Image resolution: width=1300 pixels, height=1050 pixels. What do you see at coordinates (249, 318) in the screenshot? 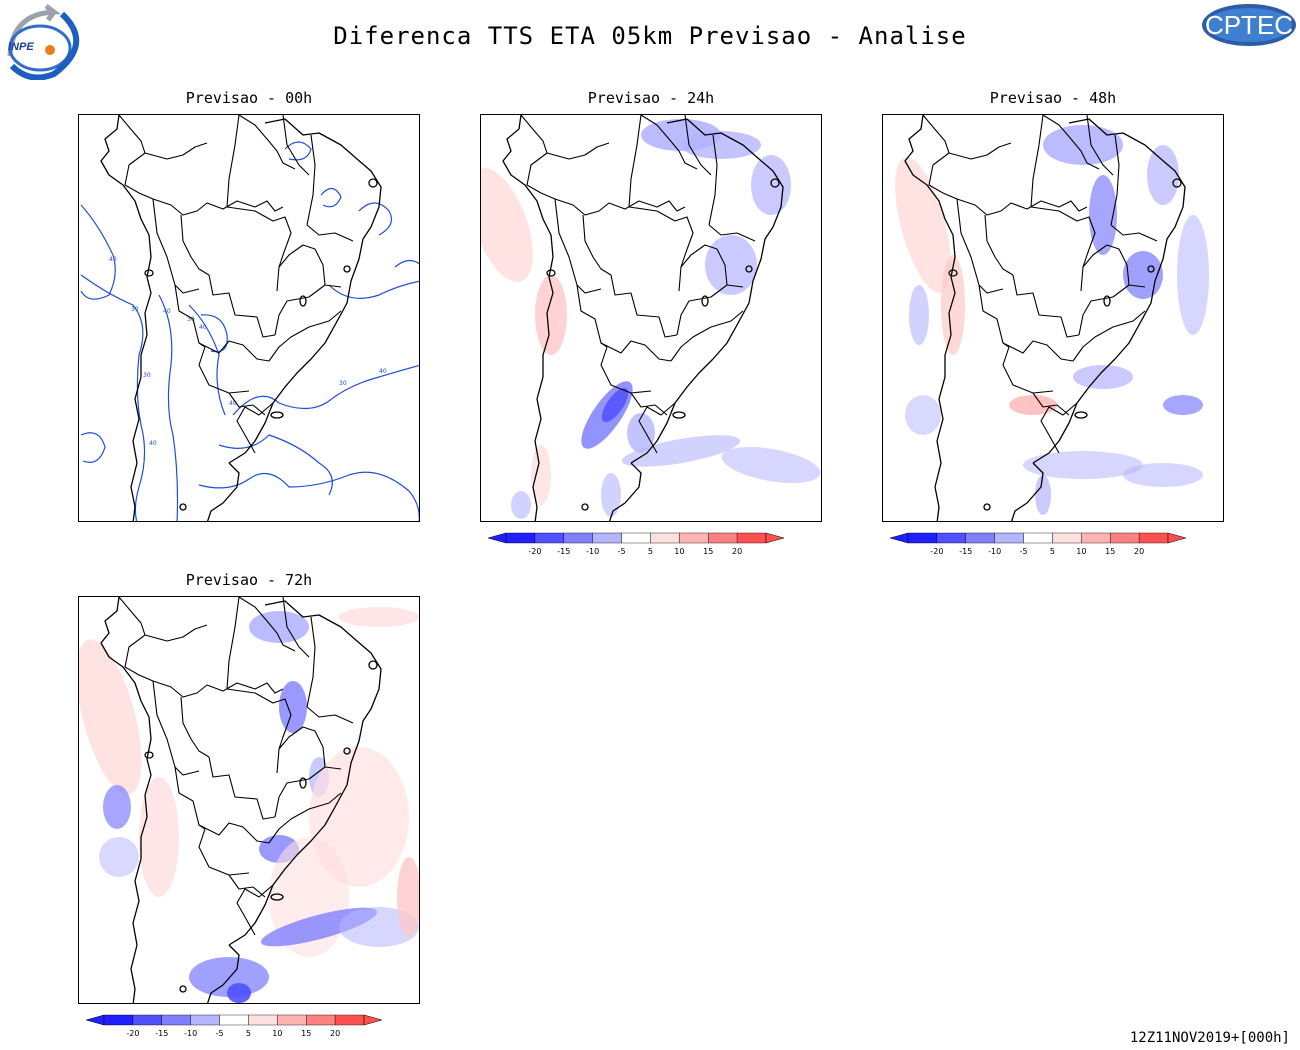
I see `map-panel-00h: 40 30 40 30 40 30 40 40 30 40` at bounding box center [249, 318].